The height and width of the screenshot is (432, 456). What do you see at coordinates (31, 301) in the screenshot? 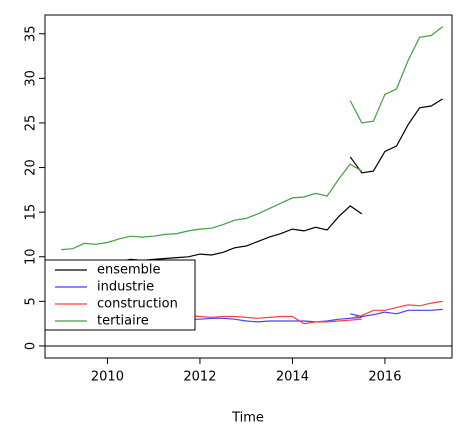
I see `y-tick-label: 5` at bounding box center [31, 301].